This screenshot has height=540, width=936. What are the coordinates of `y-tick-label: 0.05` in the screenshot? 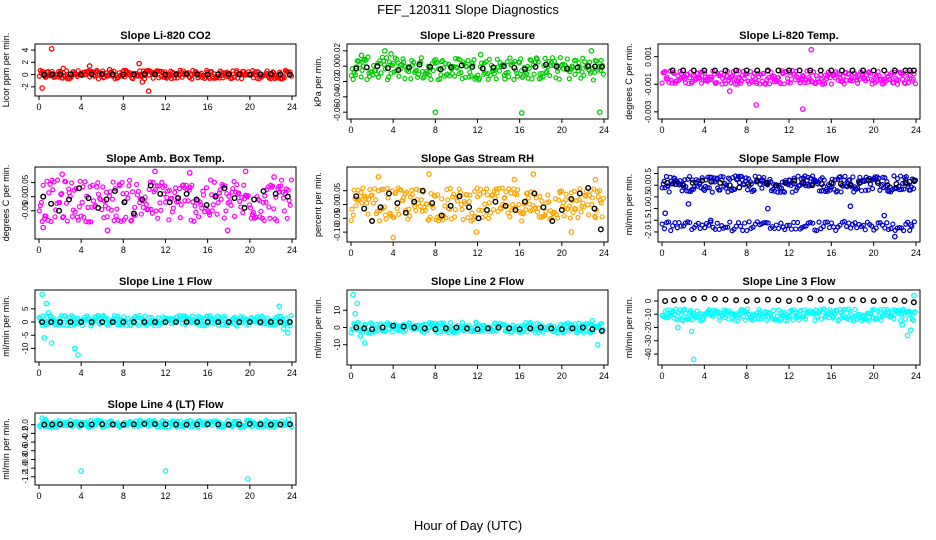 It's located at (25, 182).